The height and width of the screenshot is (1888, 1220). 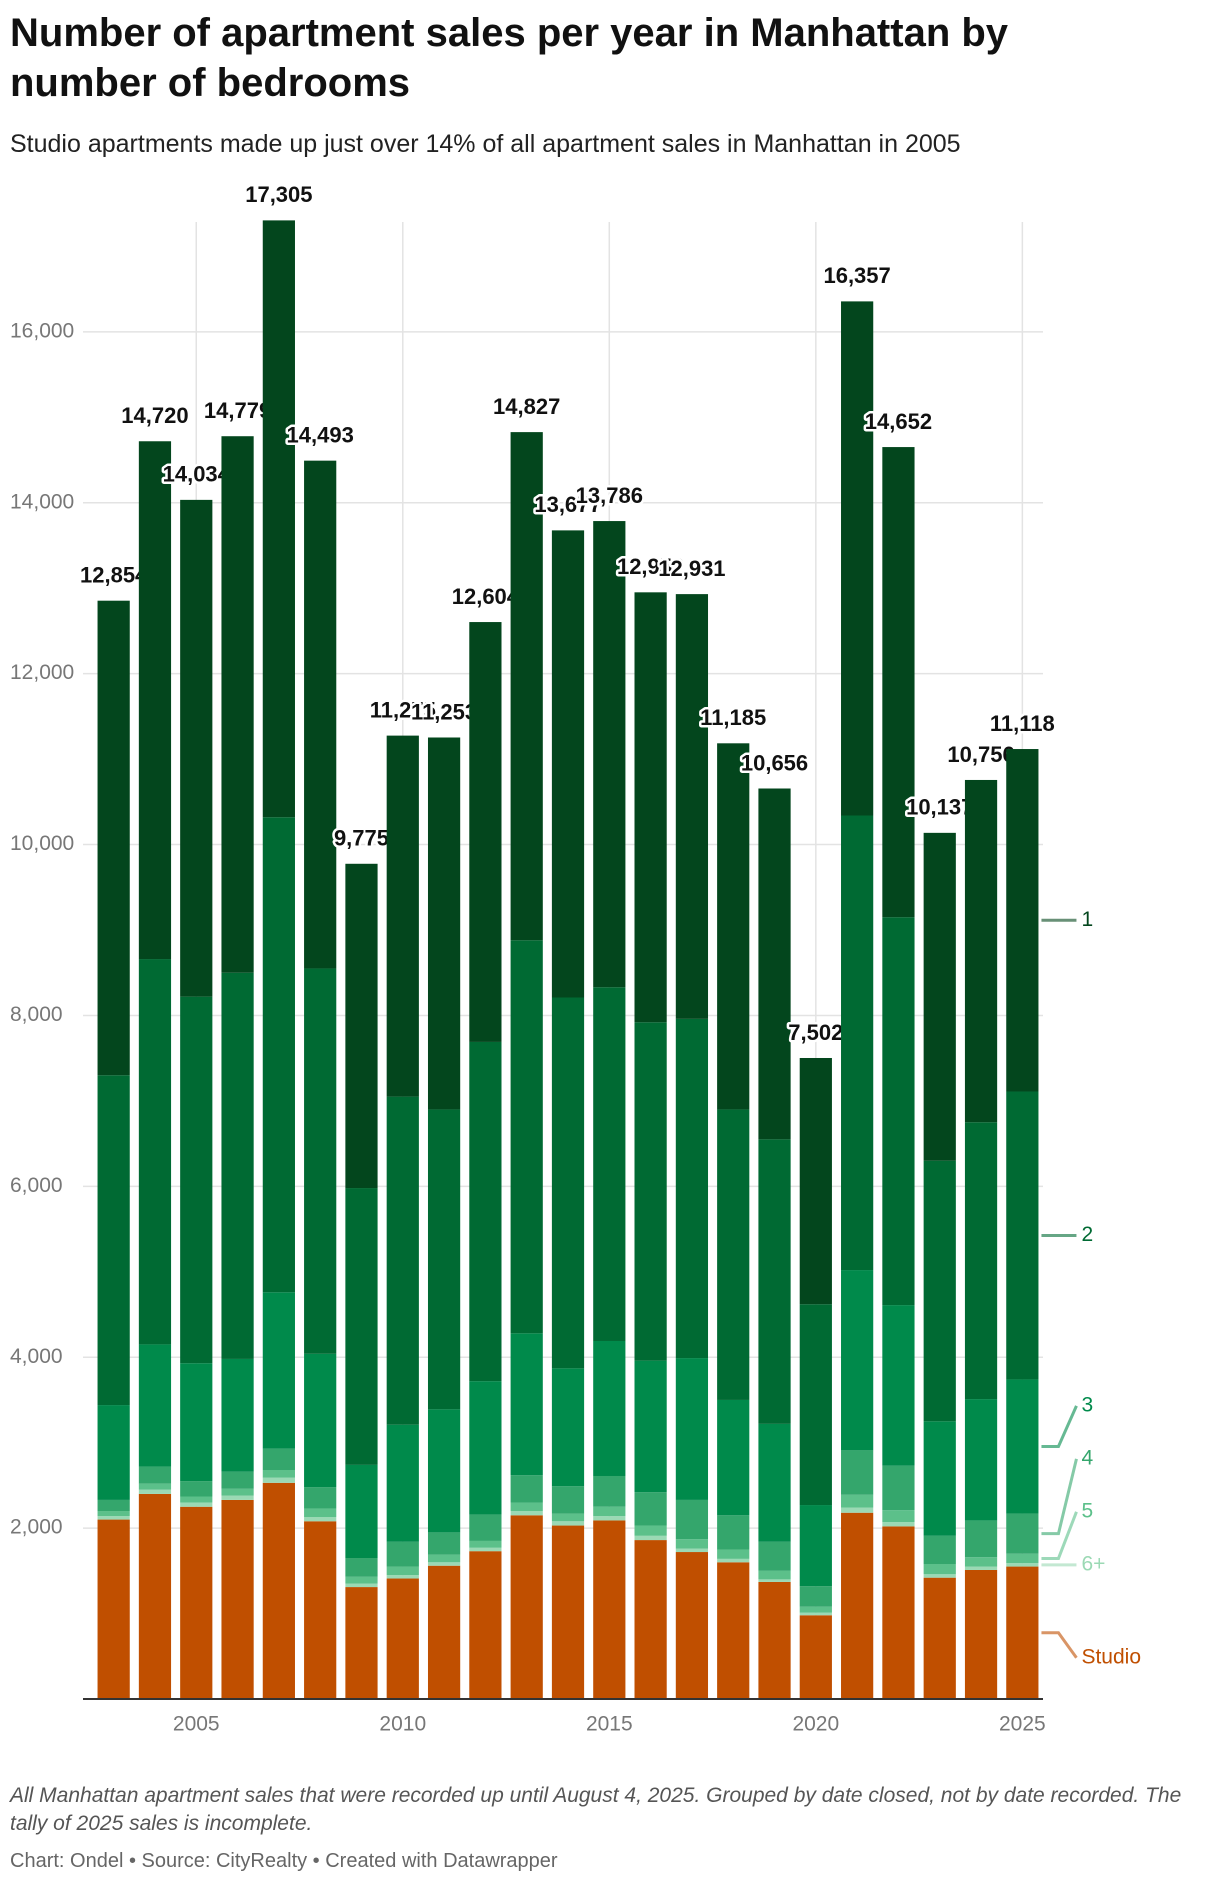 I want to click on series-label: 4, so click(x=1087, y=1457).